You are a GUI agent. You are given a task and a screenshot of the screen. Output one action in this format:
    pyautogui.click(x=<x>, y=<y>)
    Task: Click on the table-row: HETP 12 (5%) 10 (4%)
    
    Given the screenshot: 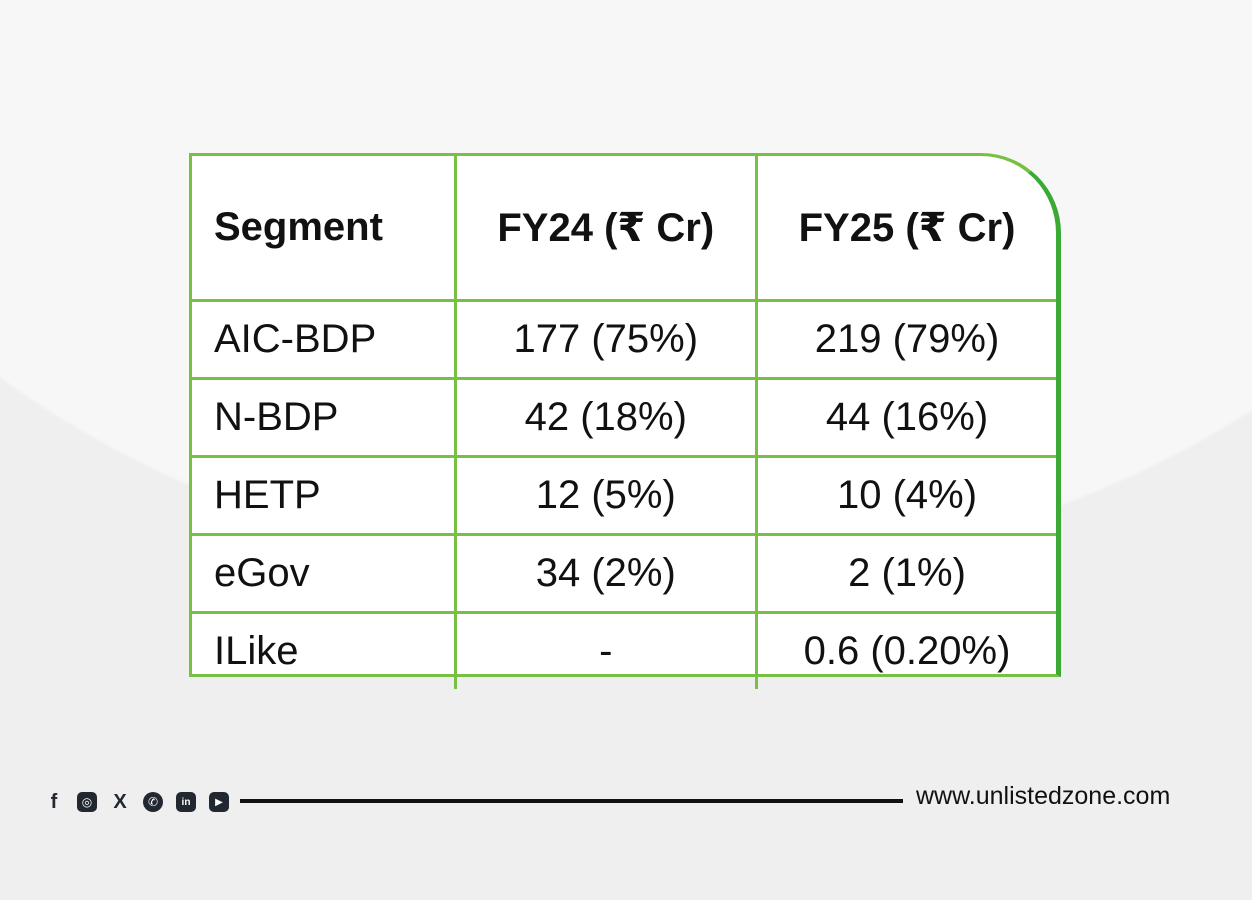 What is the action you would take?
    pyautogui.click(x=624, y=495)
    